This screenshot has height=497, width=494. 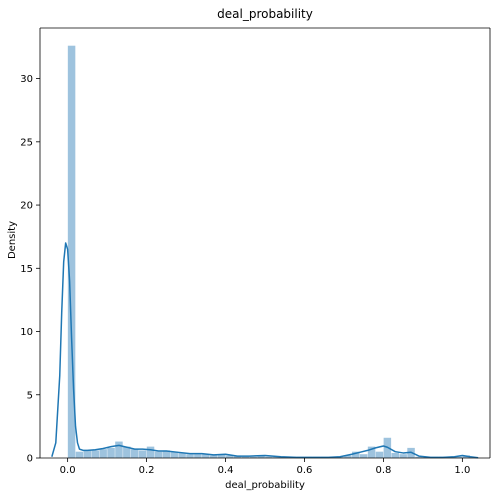 What do you see at coordinates (265, 467) in the screenshot?
I see `x-ticks: 0.0 0.2 0.4 0.6 0.8 1.0` at bounding box center [265, 467].